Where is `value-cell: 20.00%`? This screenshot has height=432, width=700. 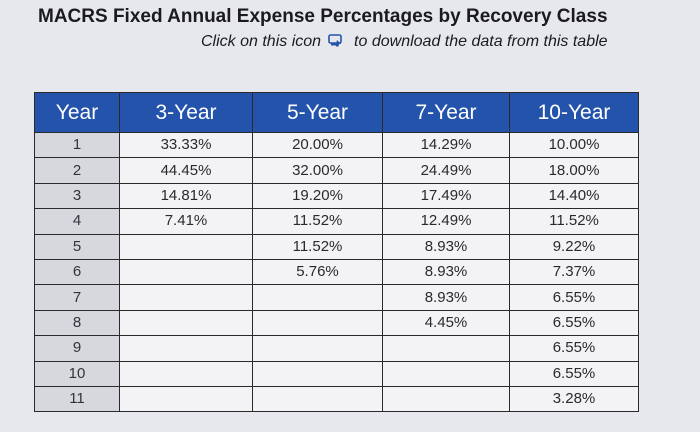 value-cell: 20.00% is located at coordinates (317, 145).